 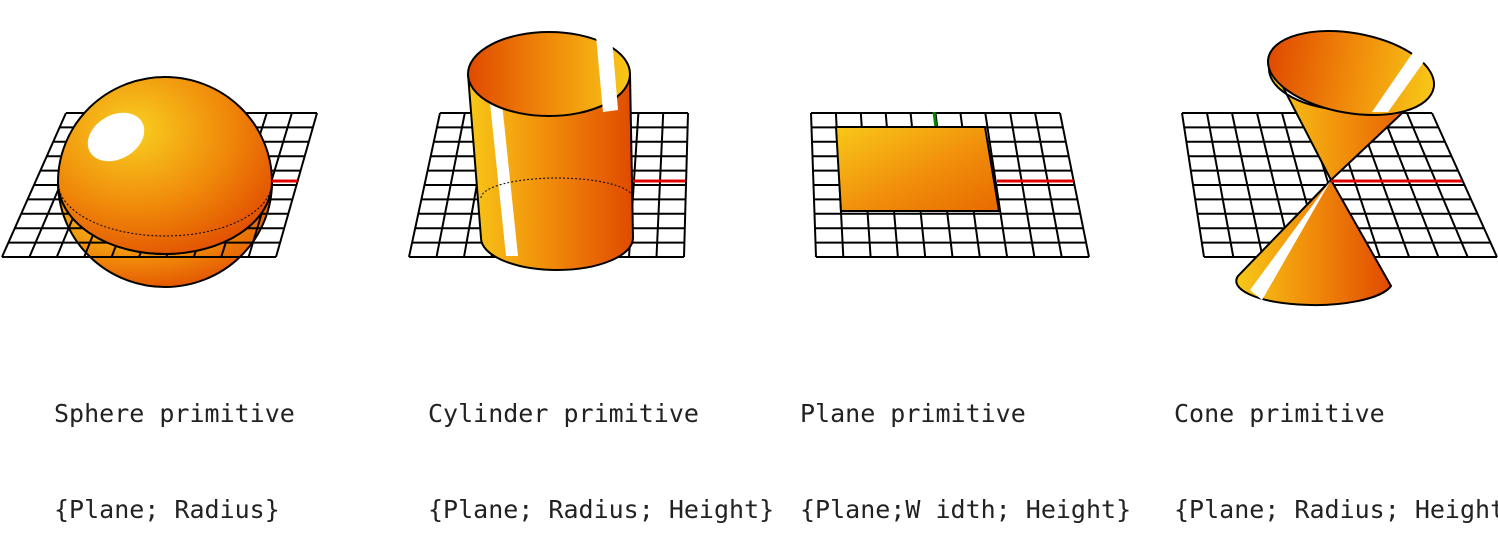 What do you see at coordinates (1336, 509) in the screenshot?
I see `cone-params: {Plane; Radius; Height` at bounding box center [1336, 509].